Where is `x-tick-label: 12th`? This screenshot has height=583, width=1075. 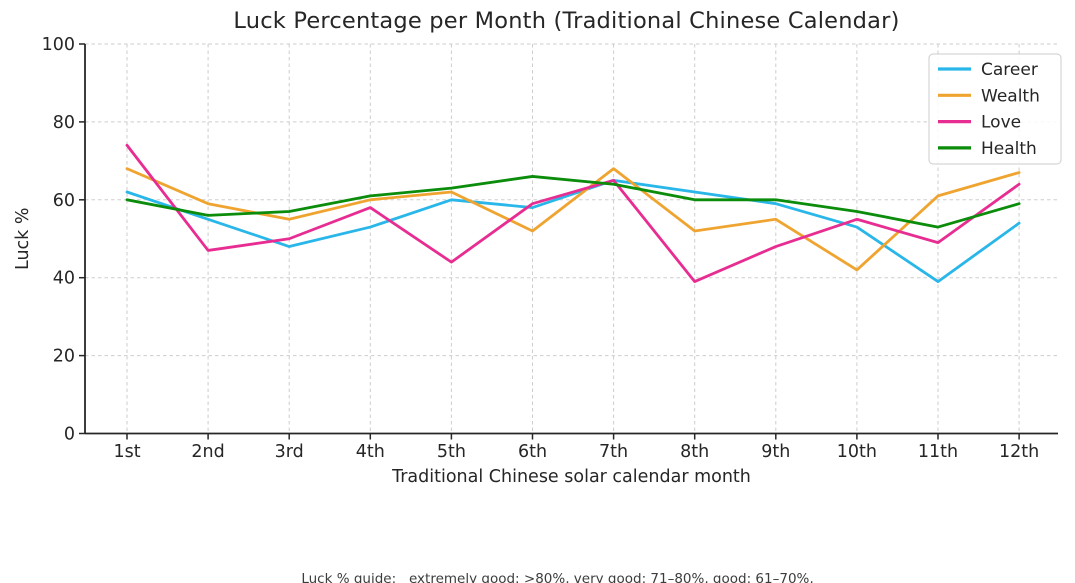
x-tick-label: 12th is located at coordinates (1019, 452).